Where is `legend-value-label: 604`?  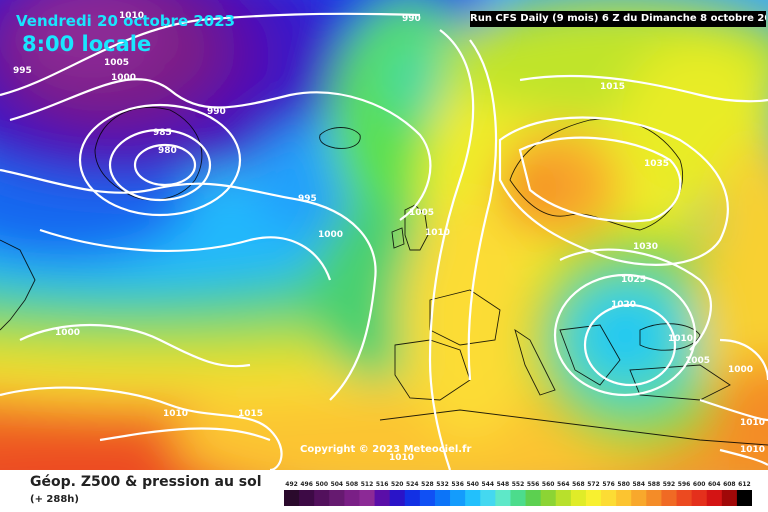
legend-value-label: 604 is located at coordinates (714, 484).